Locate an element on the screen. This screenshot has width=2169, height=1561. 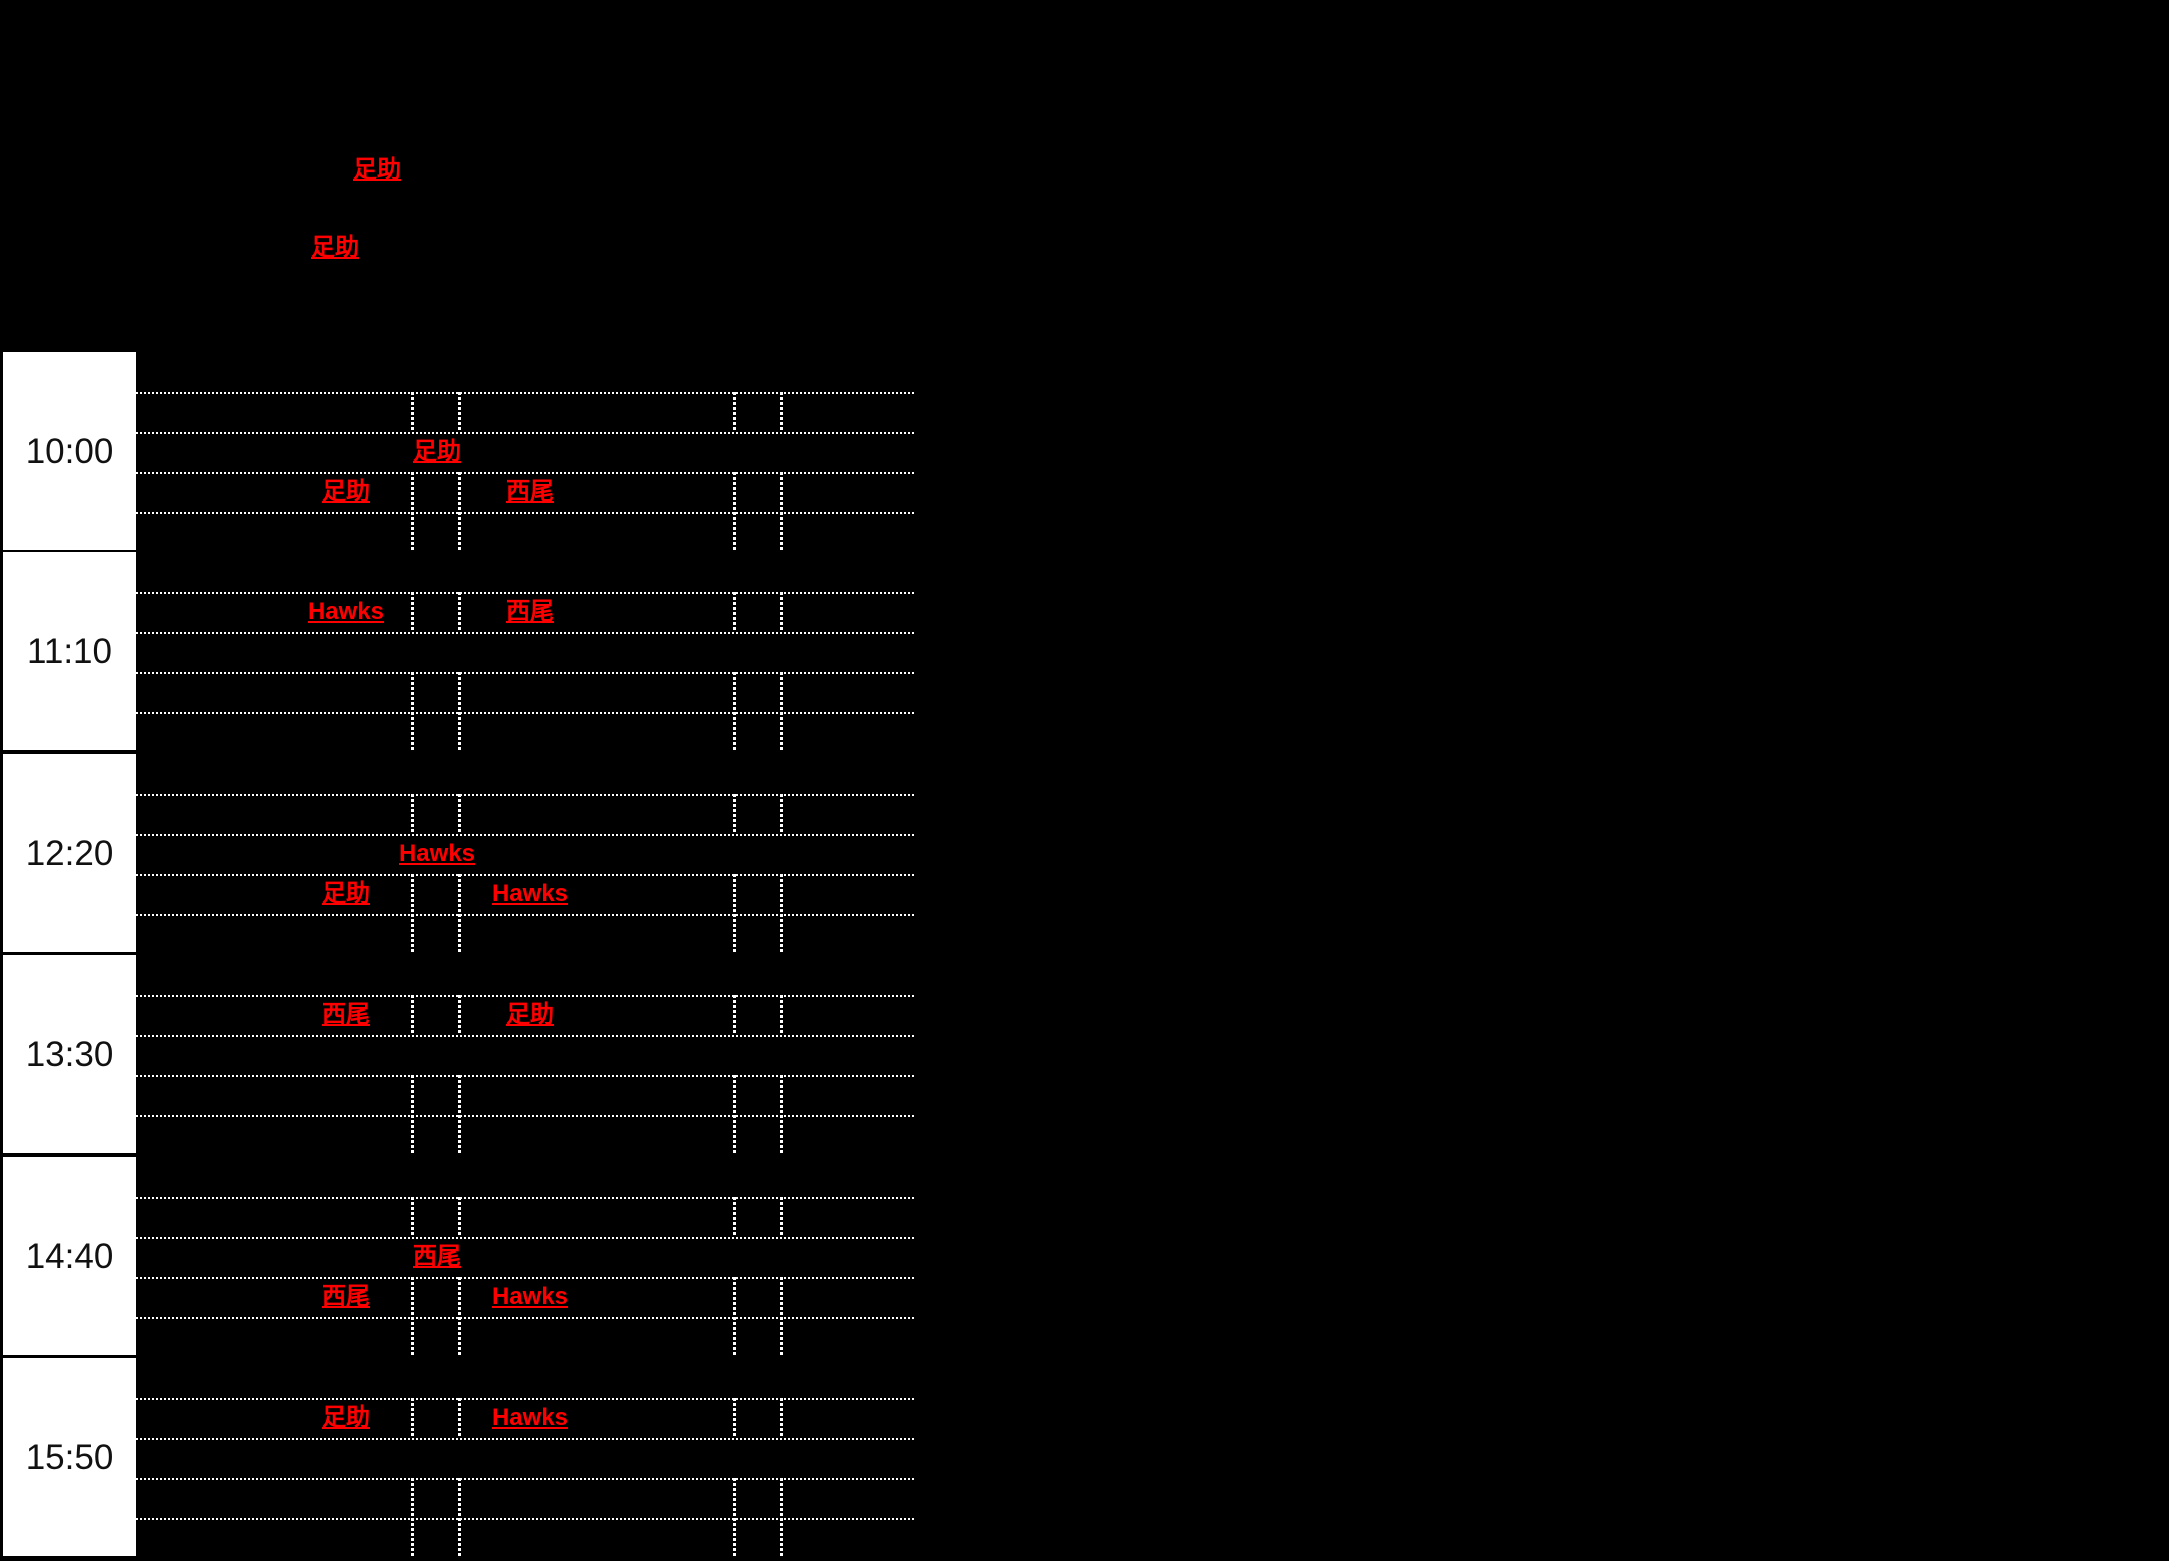
time-slot: 15:50 is located at coordinates (69, 1457).